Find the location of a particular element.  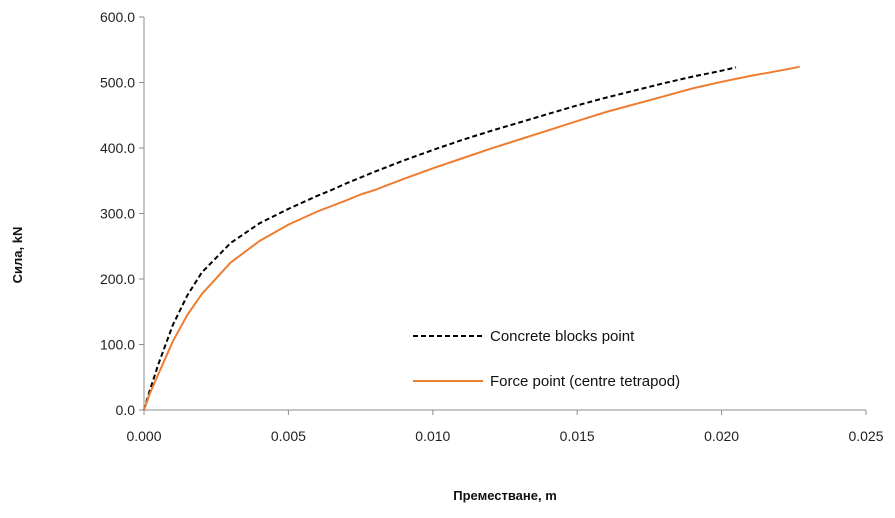

x-tick-label: 0.025 is located at coordinates (865, 436).